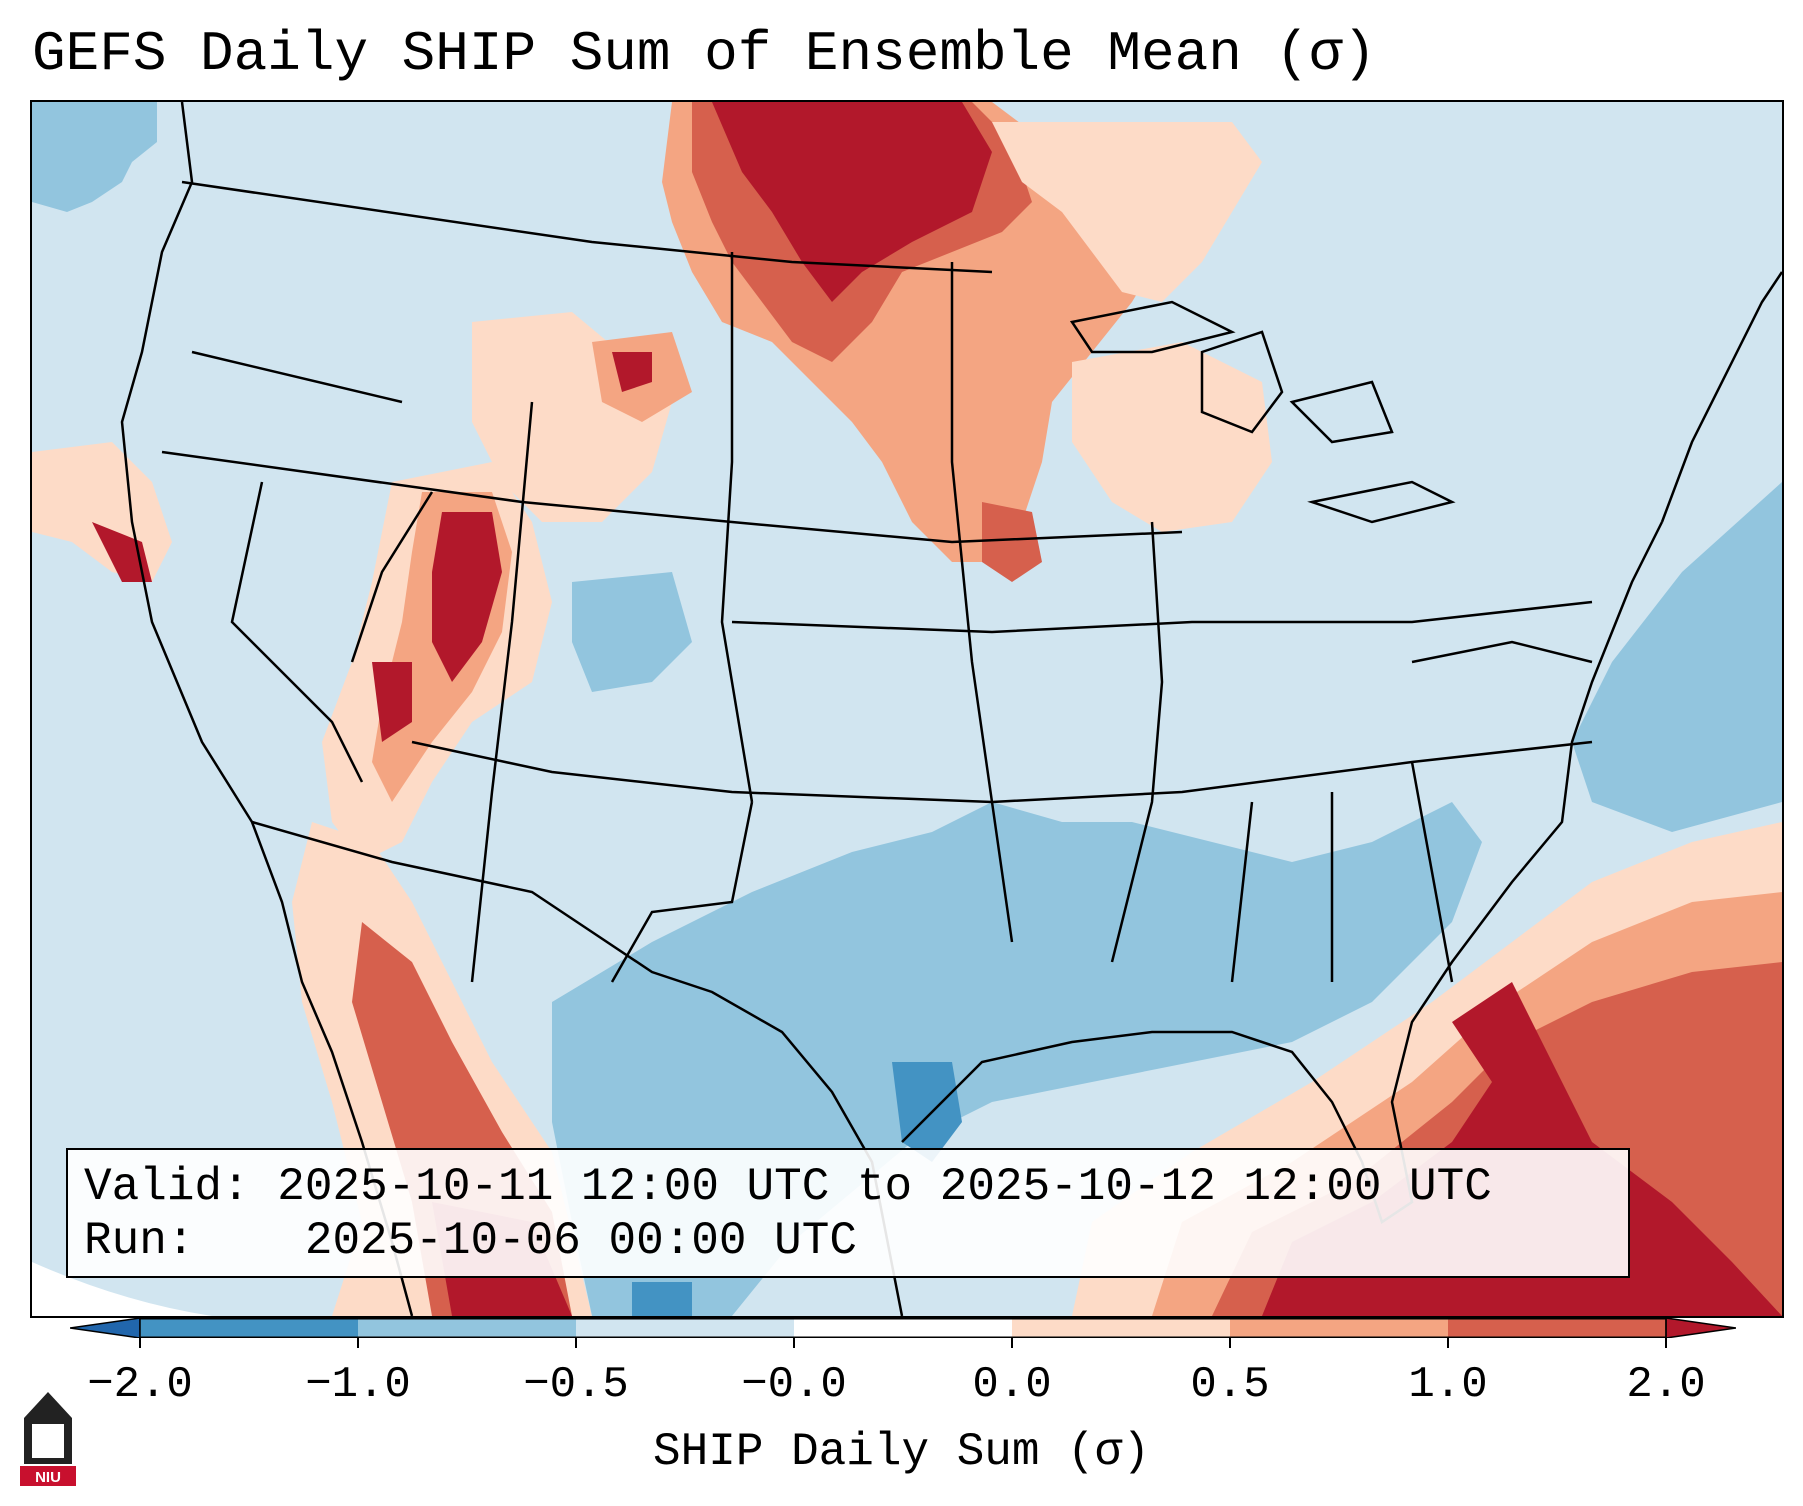  Describe the element at coordinates (942, 607) in the screenshot. I see `state-lines-vertical` at that location.